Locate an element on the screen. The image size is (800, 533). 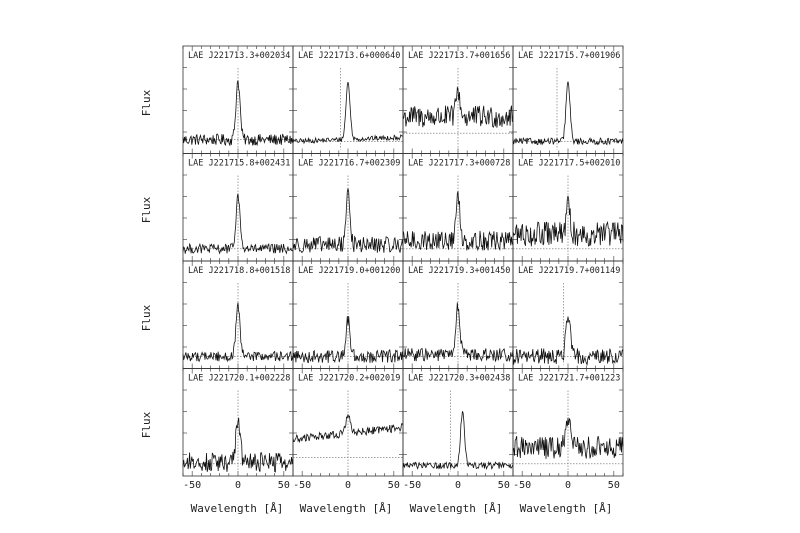
spectrum-panel: LAE J221721.7+001223 -50 0 50 is located at coordinates (568, 429).